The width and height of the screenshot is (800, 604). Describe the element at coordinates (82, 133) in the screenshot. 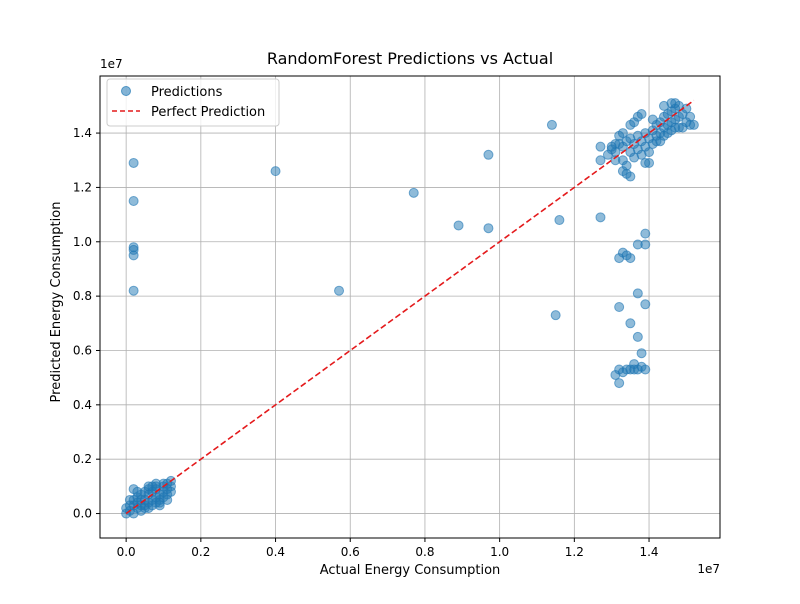

I see `y-tick-label: 1.4` at that location.